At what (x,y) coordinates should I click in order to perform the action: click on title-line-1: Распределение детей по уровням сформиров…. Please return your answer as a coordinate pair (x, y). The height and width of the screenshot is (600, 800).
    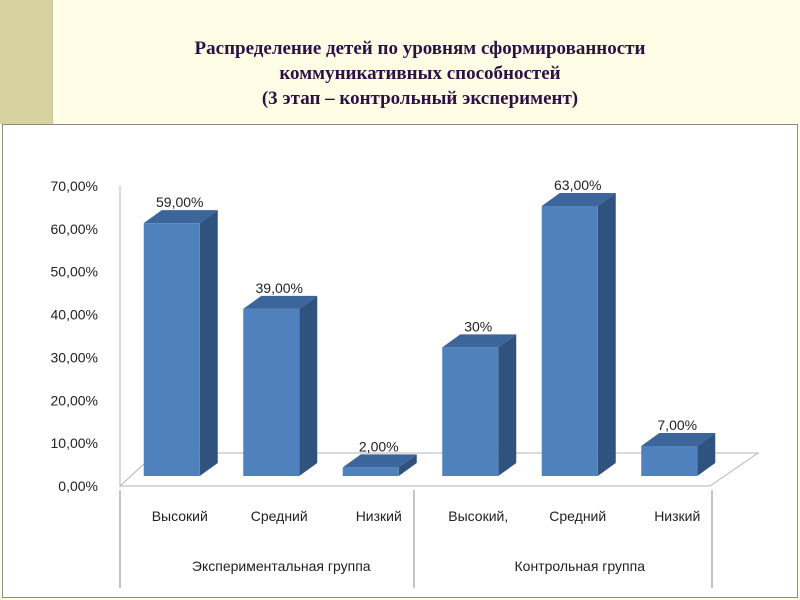
    Looking at the image, I should click on (420, 48).